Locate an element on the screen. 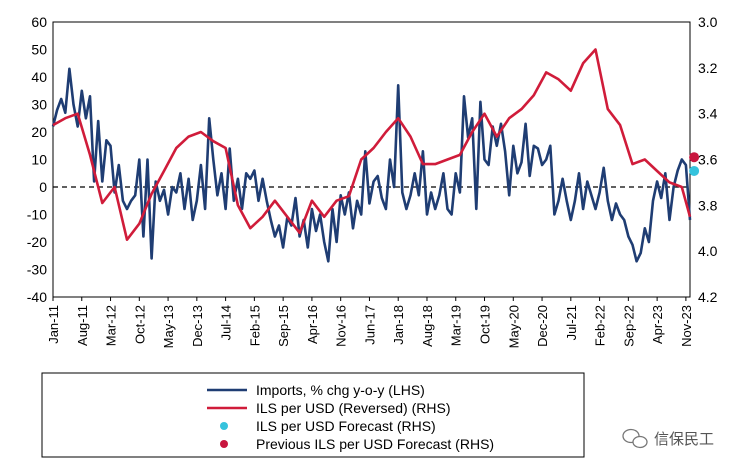 This screenshot has height=469, width=750. legend-label-3: Previous ILS per USD Forecast (RHS) is located at coordinates (375, 444).